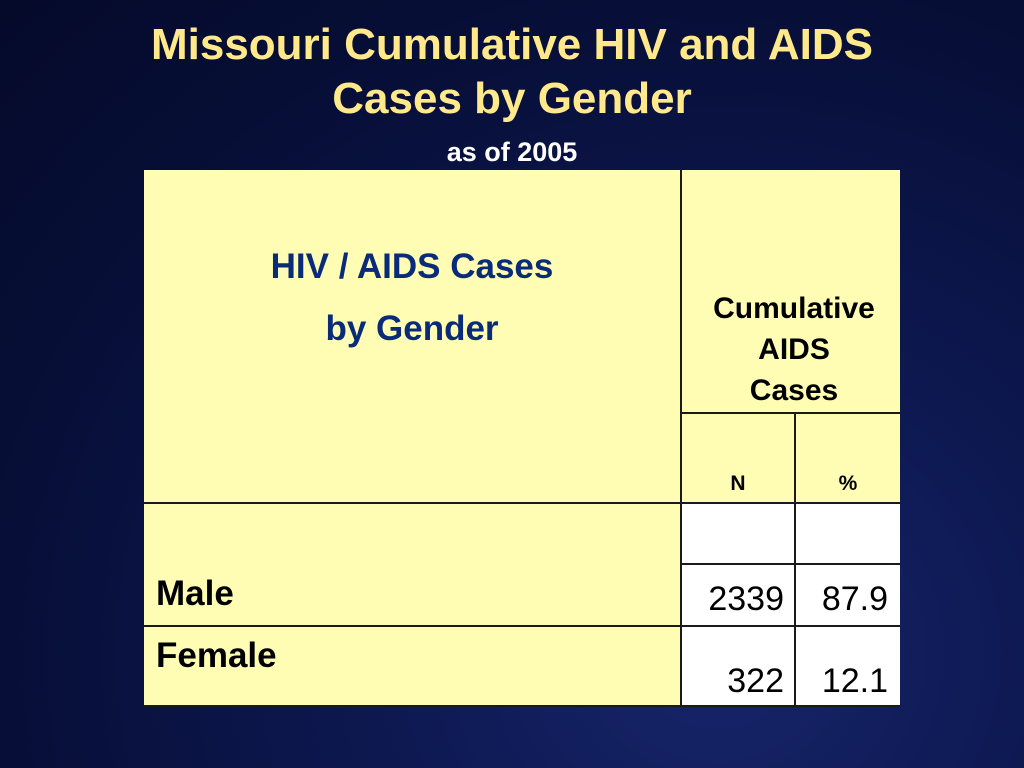  Describe the element at coordinates (746, 599) in the screenshot. I see `male-n-value: 2339` at that location.